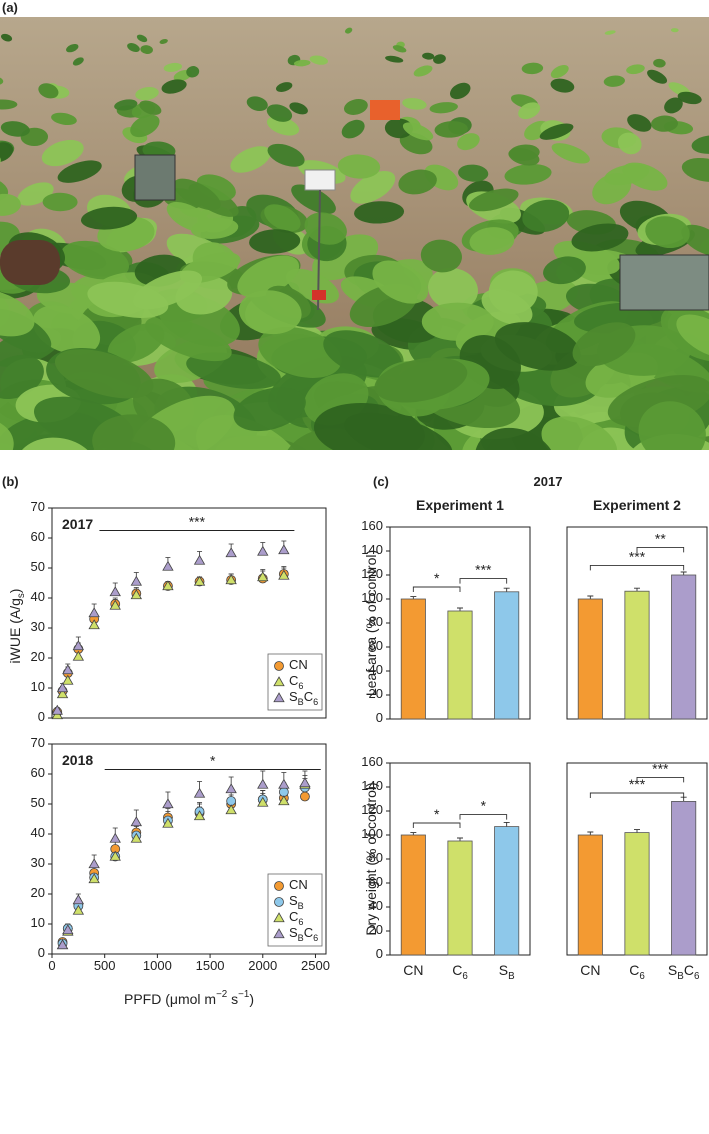  What do you see at coordinates (296, 682) in the screenshot?
I see `legend-label: C6` at bounding box center [296, 682].